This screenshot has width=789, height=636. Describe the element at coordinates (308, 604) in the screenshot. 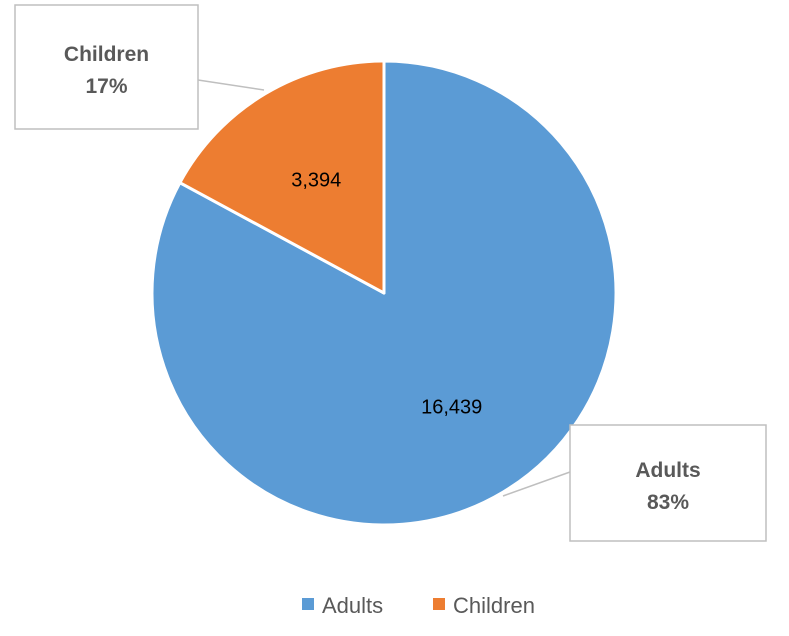

I see `legend-swatch-adults` at that location.